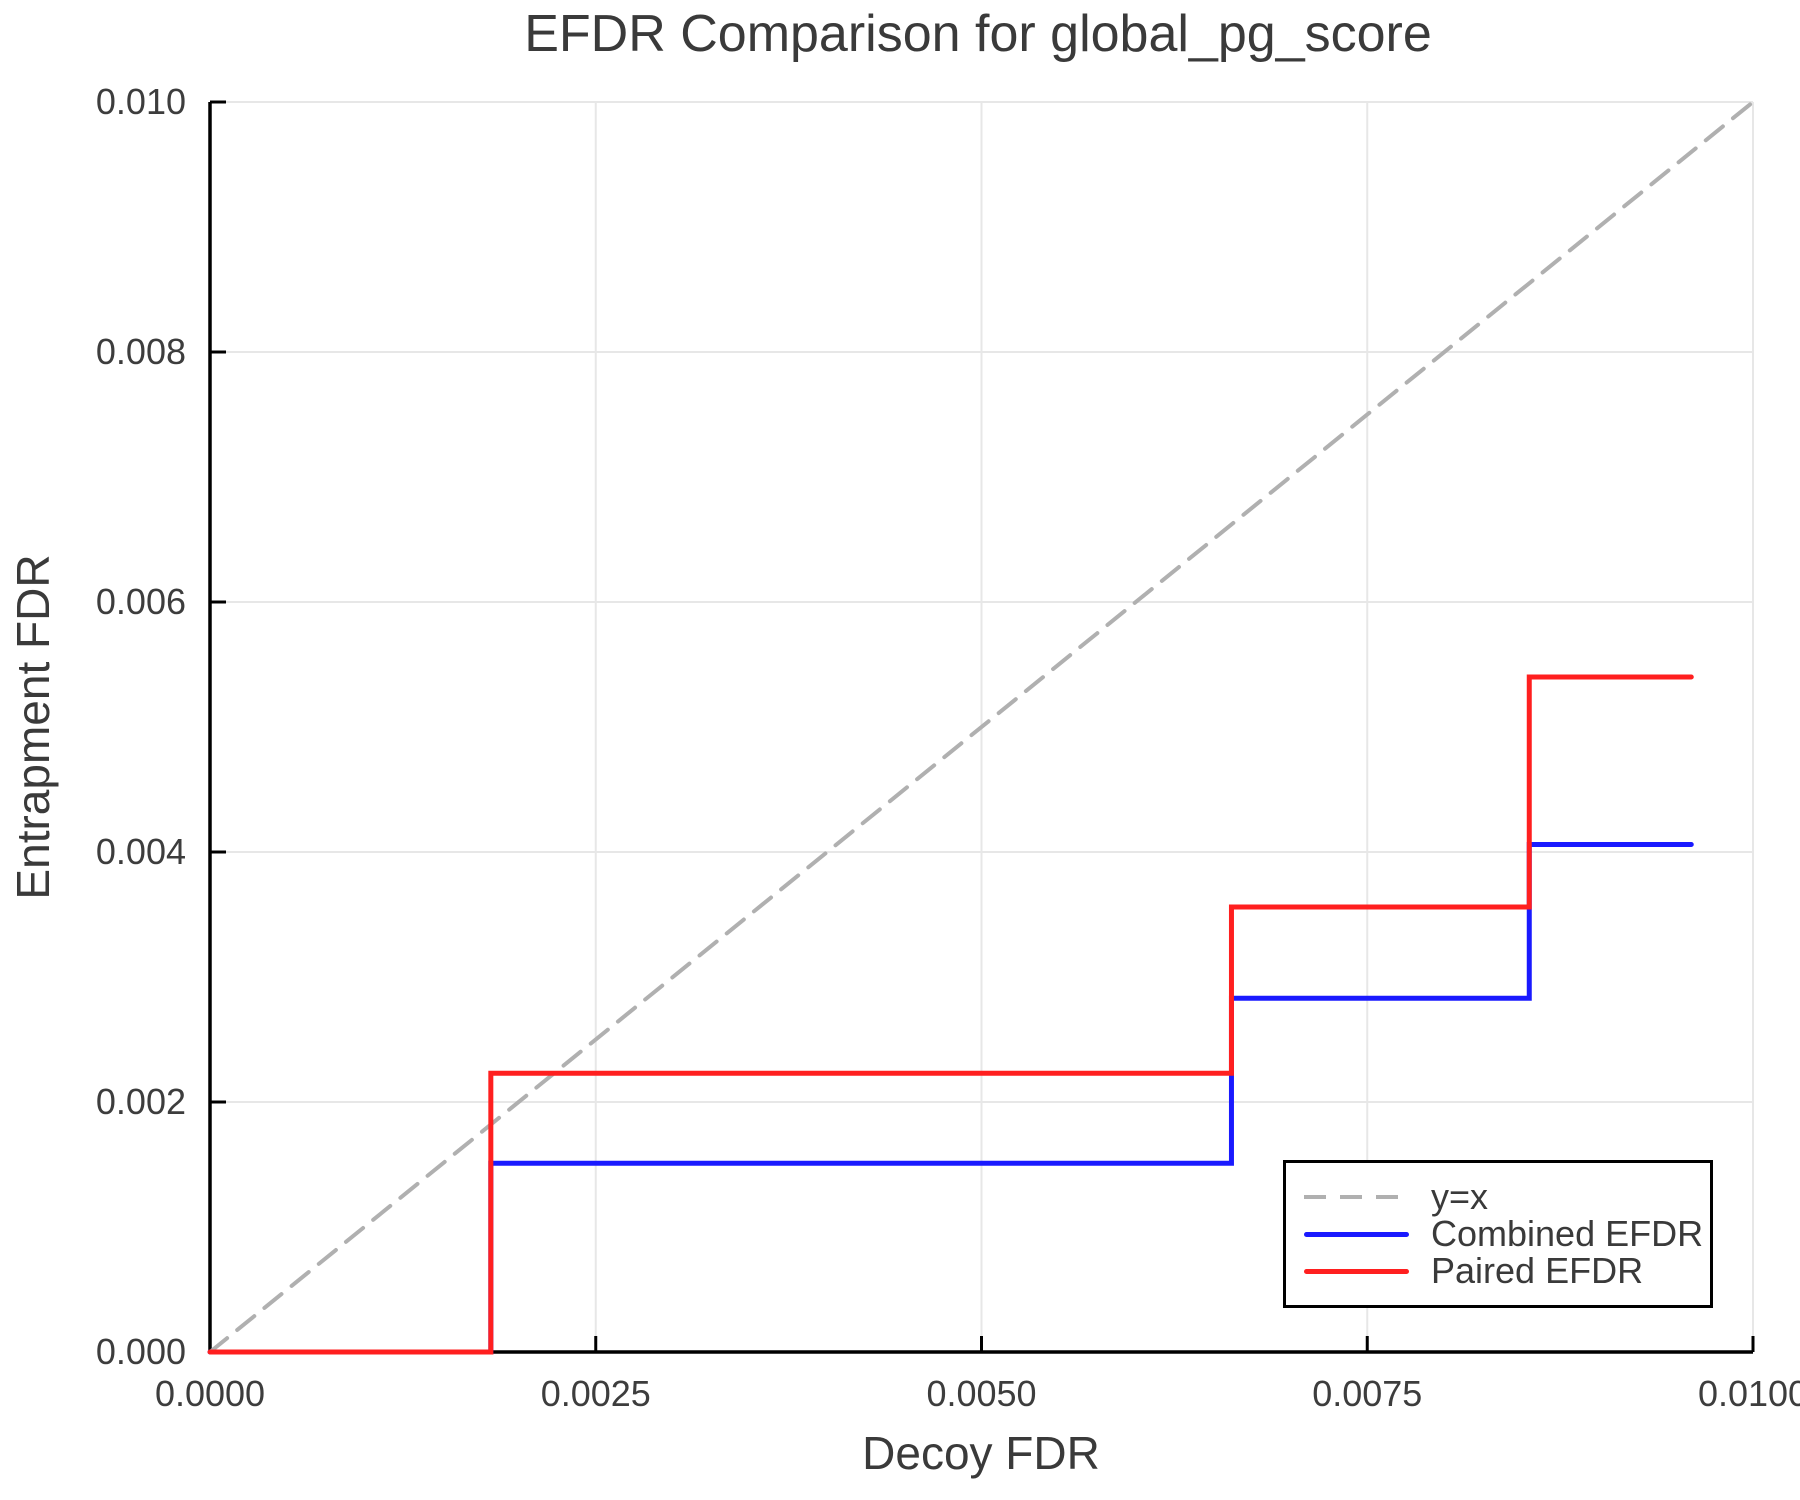 The width and height of the screenshot is (1800, 1500). I want to click on chart-title: EFDR Comparison for global_pg_score, so click(978, 34).